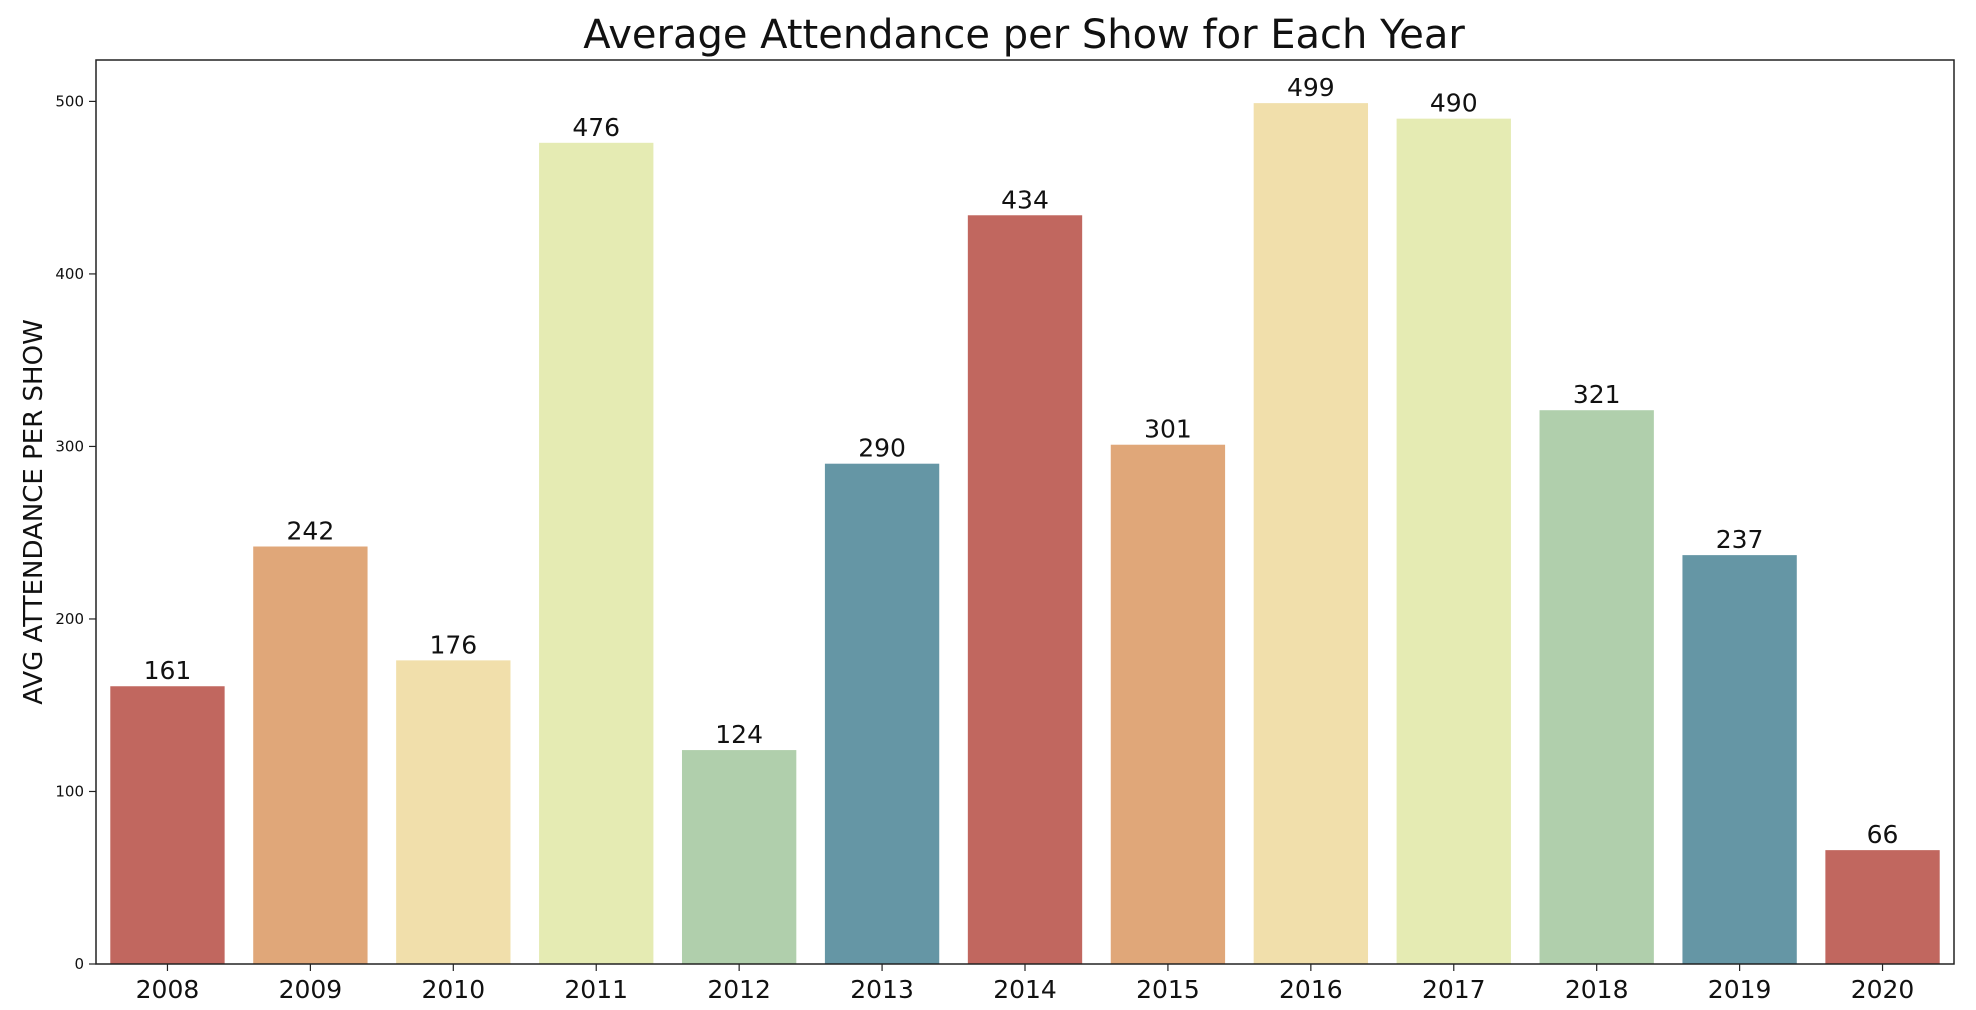 The height and width of the screenshot is (1010, 1976). What do you see at coordinates (34, 512) in the screenshot?
I see `y-axis-label: AVG ATTENDANCE PER SHOW` at bounding box center [34, 512].